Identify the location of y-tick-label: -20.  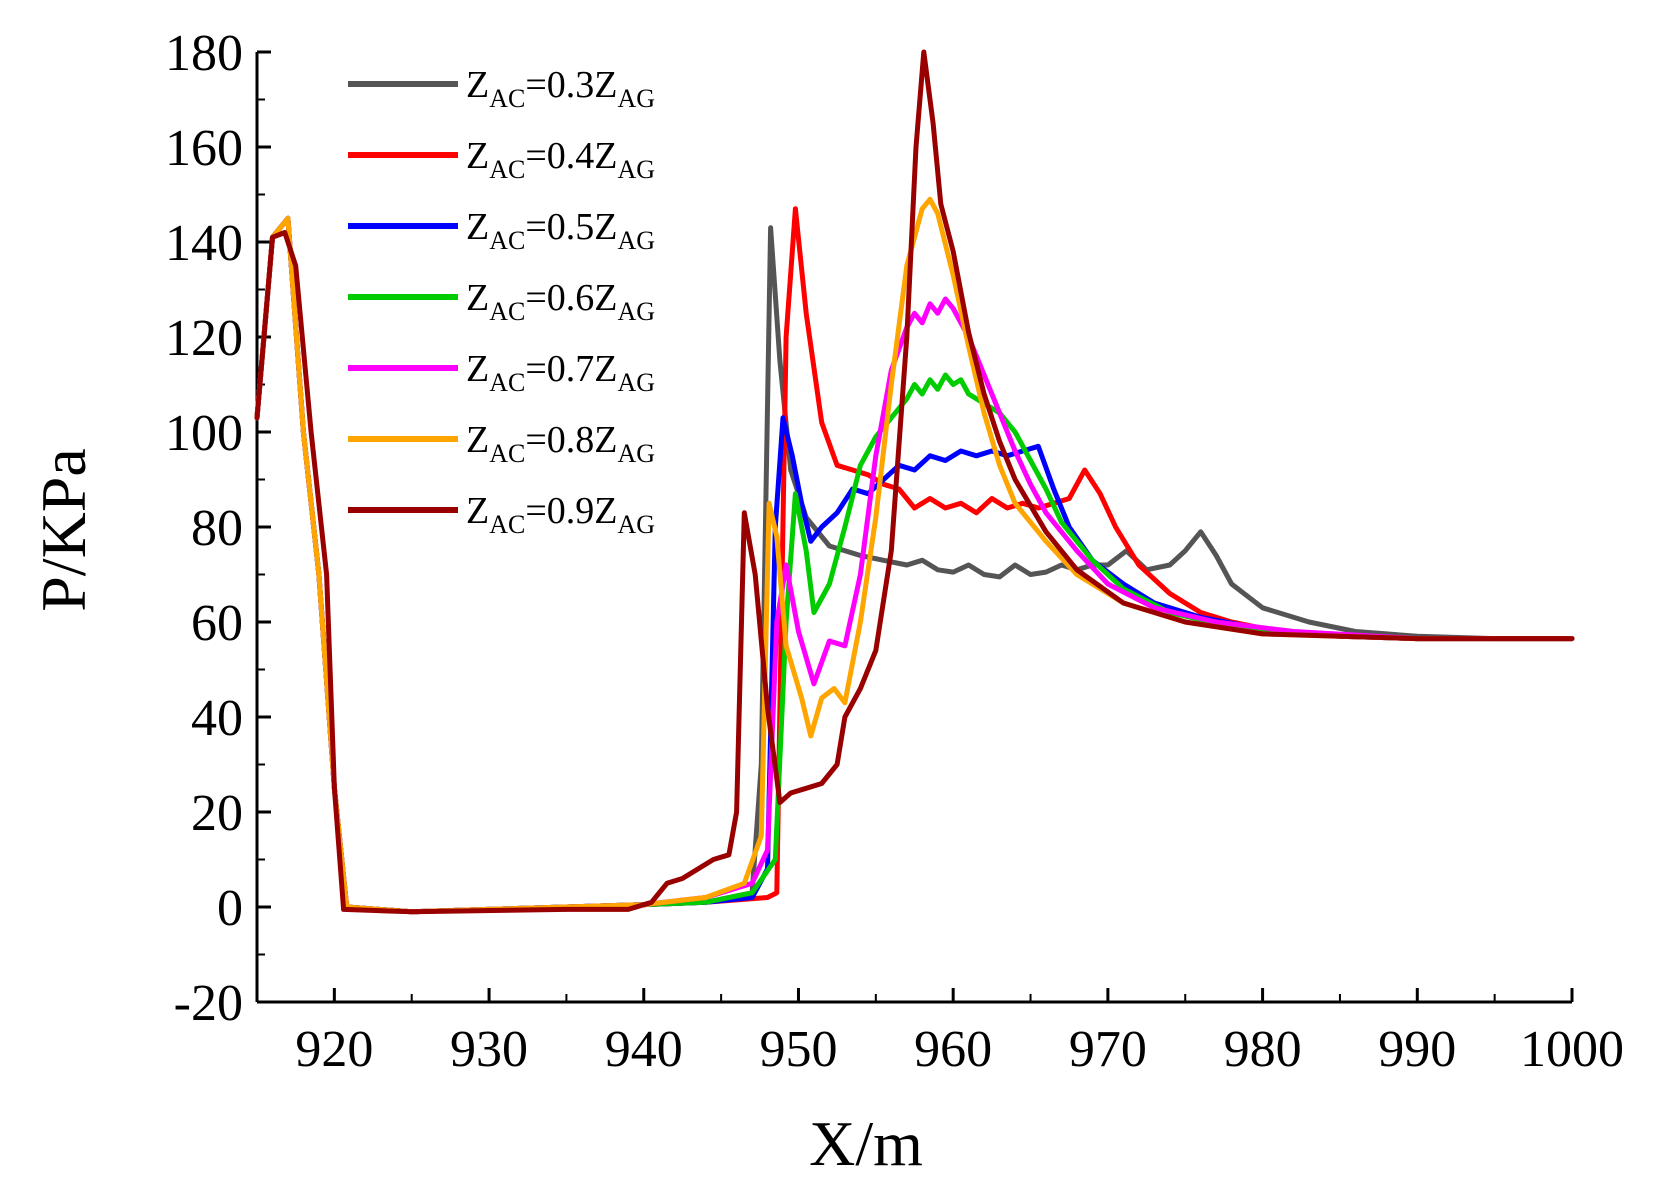
(208, 1003).